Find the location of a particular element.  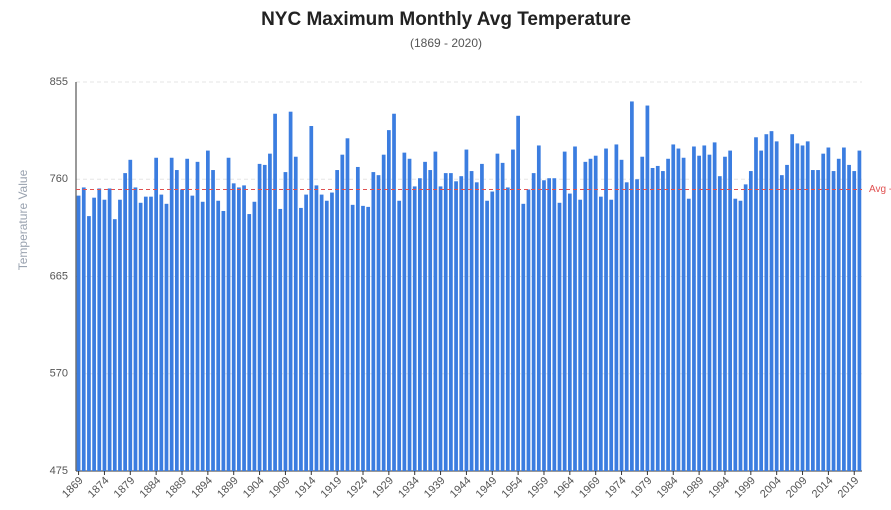

x-tick-label: 1984 is located at coordinates (668, 488).